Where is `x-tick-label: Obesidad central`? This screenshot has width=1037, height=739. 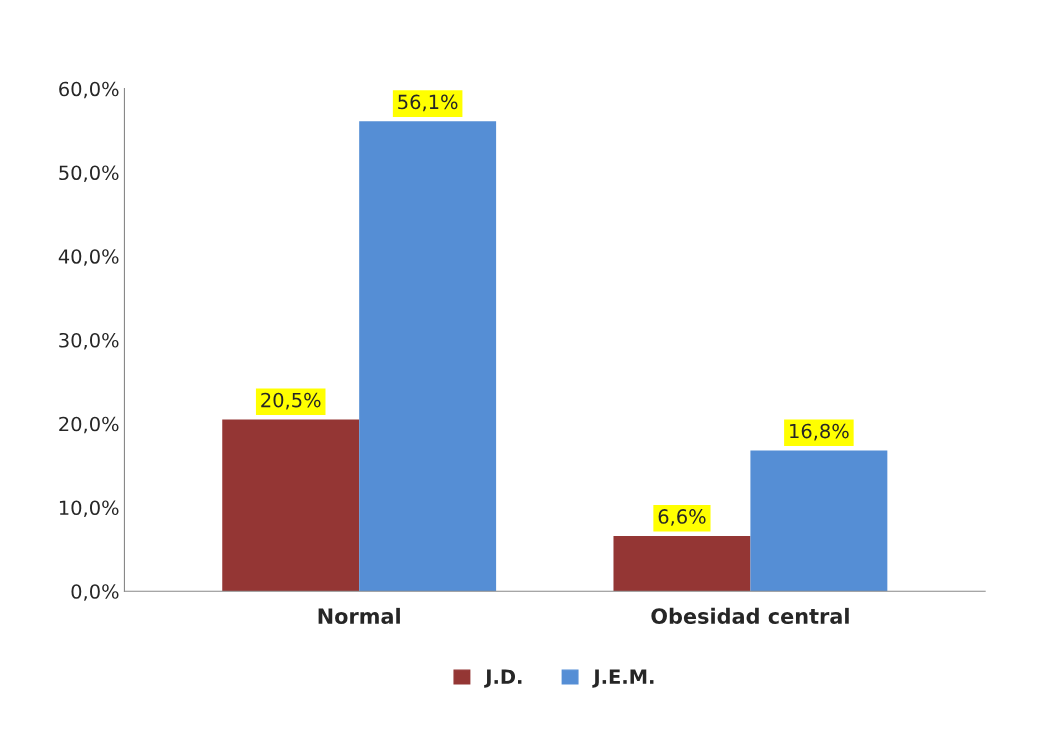 x-tick-label: Obesidad central is located at coordinates (750, 615).